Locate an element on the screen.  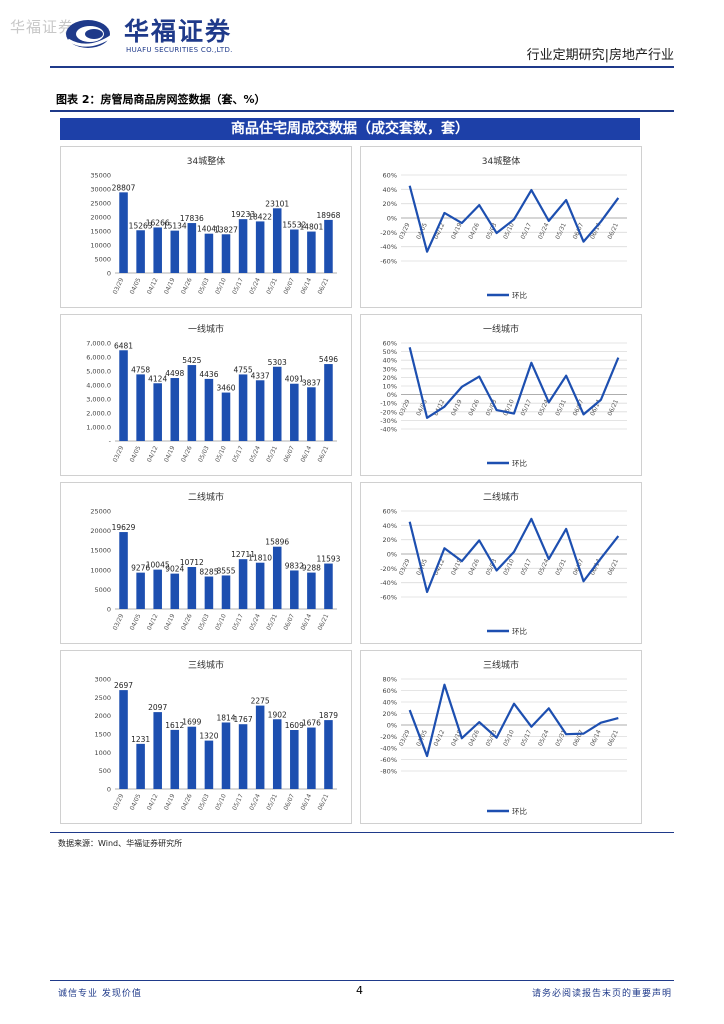
data-label: 2275 is located at coordinates (260, 701).